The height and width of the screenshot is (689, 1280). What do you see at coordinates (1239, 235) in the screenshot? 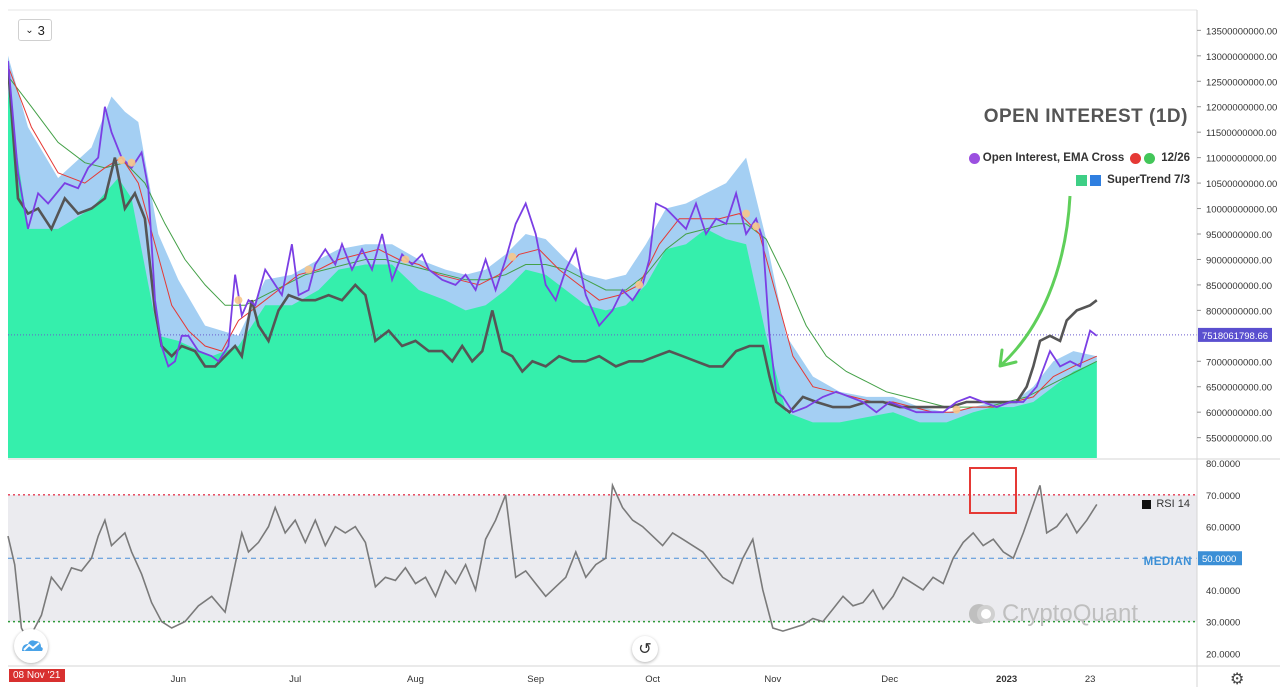
I see `main-y-tick-label-8: 9500000000.00` at bounding box center [1239, 235].